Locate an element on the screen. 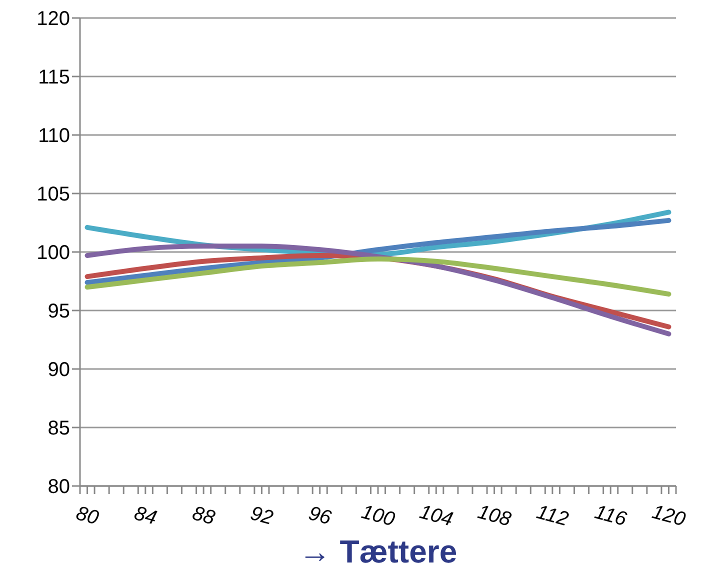 The image size is (719, 578). y-tick-label: 90 is located at coordinates (59, 370).